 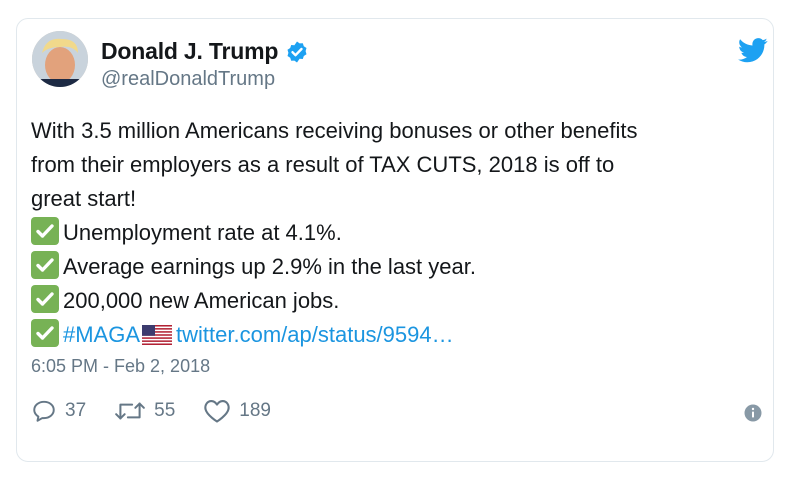 I want to click on tweet-line-4: Unemployment rate at 4.1%., so click(x=381, y=233).